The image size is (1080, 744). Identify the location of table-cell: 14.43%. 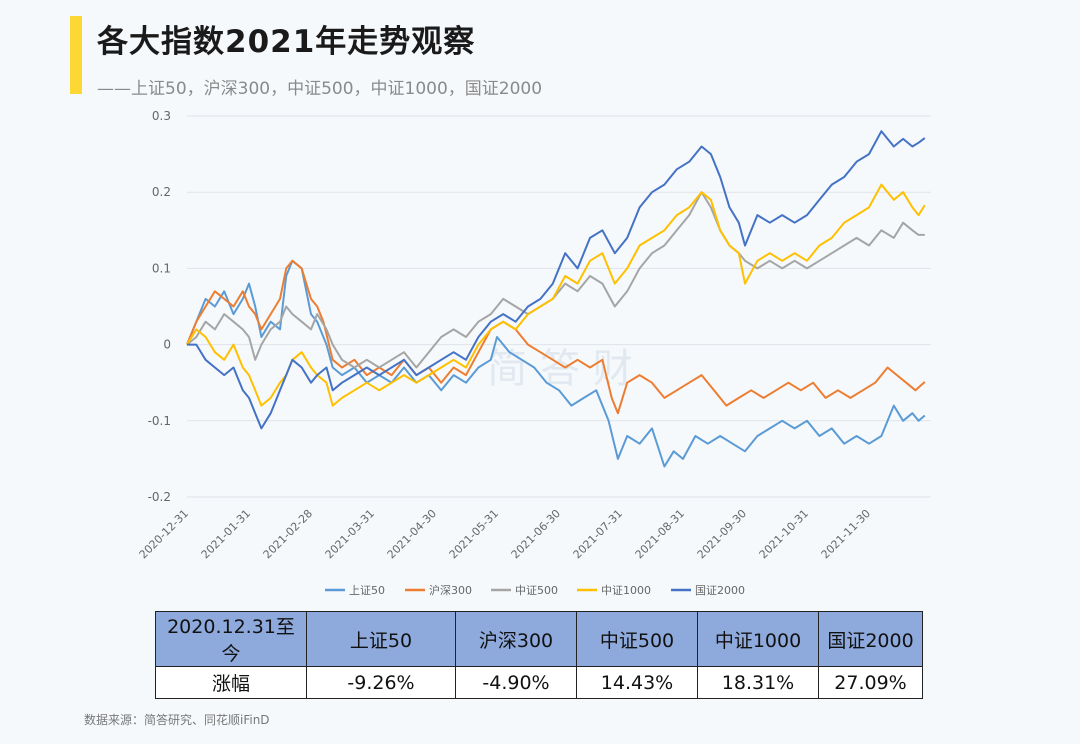
(637, 682).